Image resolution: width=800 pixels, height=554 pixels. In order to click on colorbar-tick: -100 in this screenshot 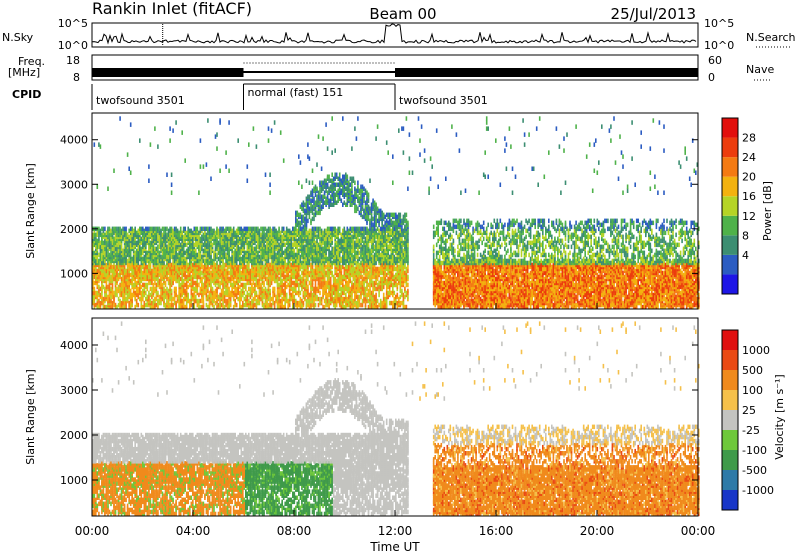, I will do `click(754, 450)`.